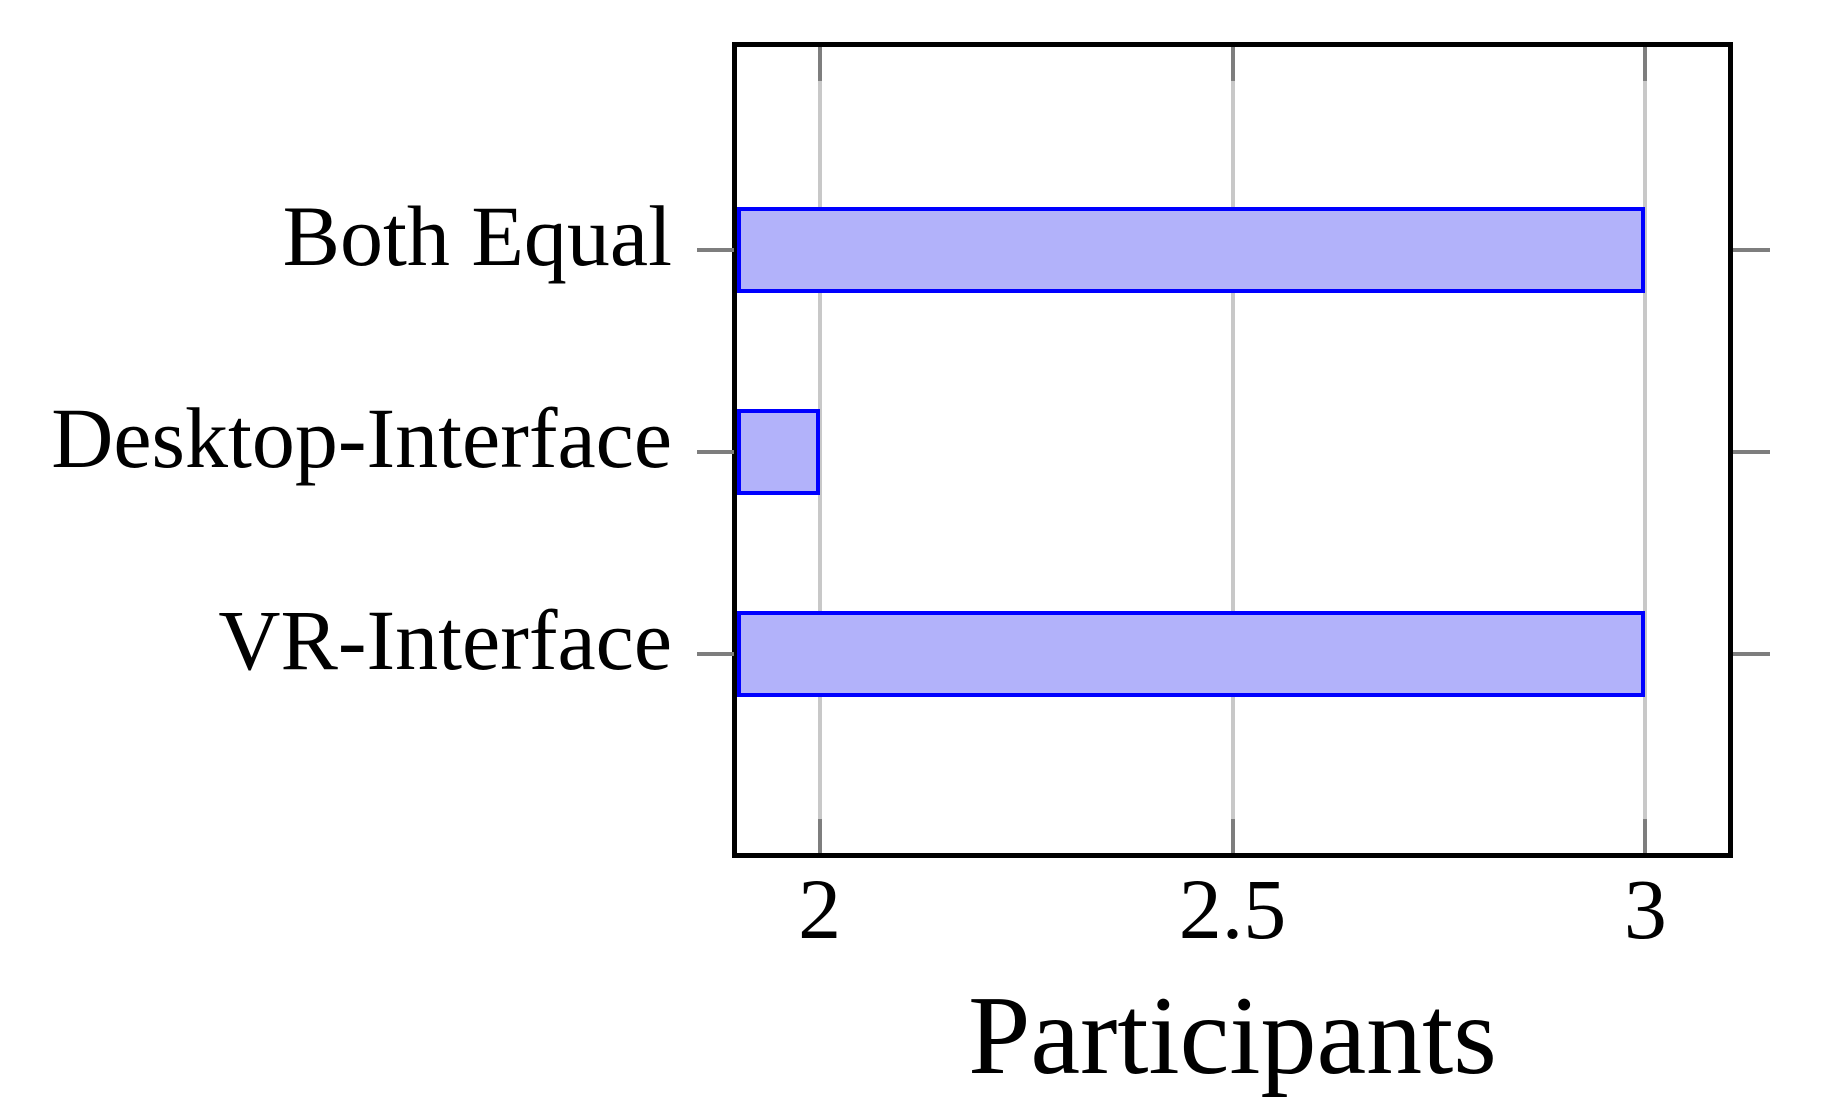  I want to click on y-tick-mark-left-desktop-interface, so click(715, 452).